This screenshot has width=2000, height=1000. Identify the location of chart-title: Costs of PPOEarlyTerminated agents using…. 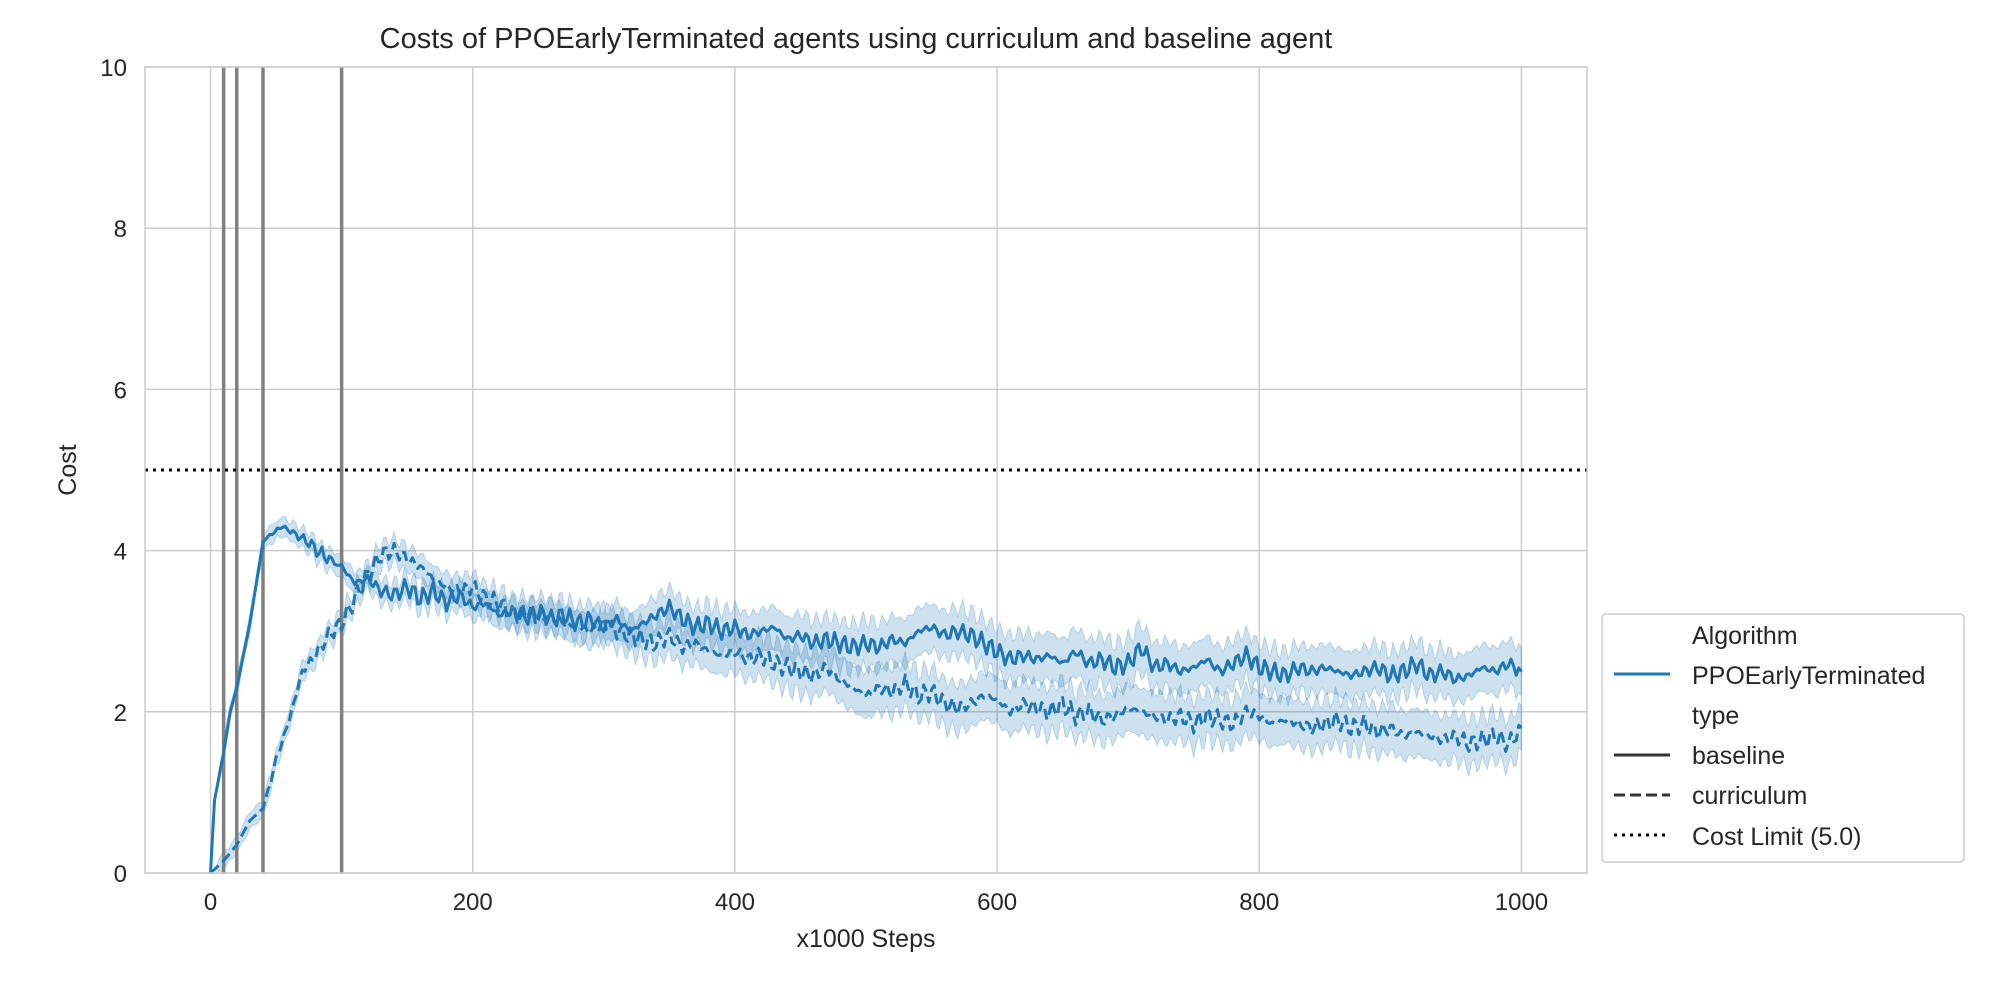
(856, 39).